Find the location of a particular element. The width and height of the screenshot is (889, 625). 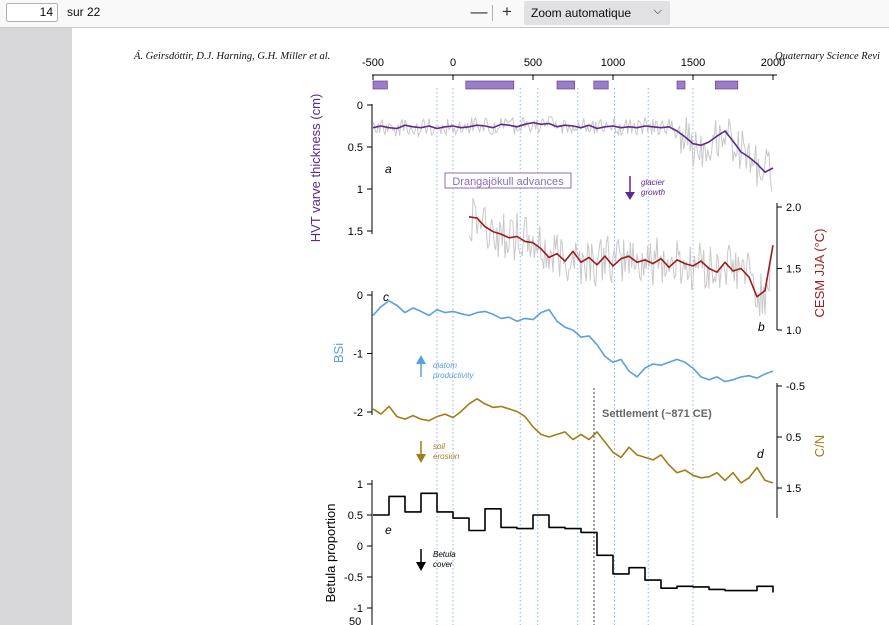

series-line-e is located at coordinates (573, 542).